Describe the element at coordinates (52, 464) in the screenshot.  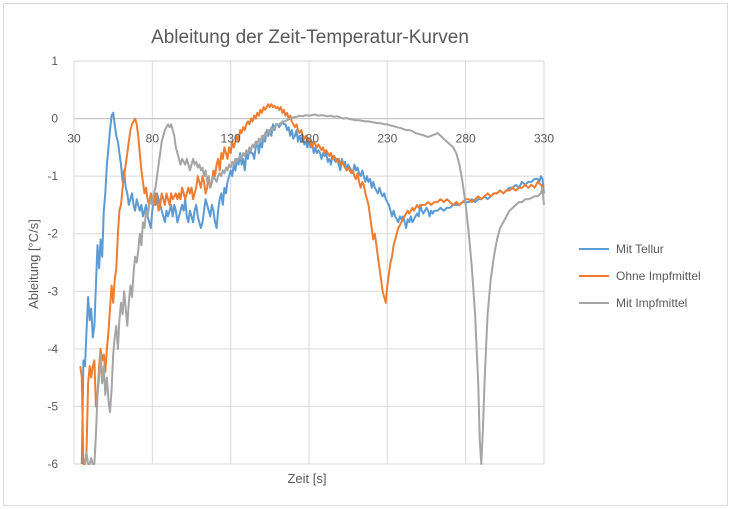
I see `y-tick-label: -6` at that location.